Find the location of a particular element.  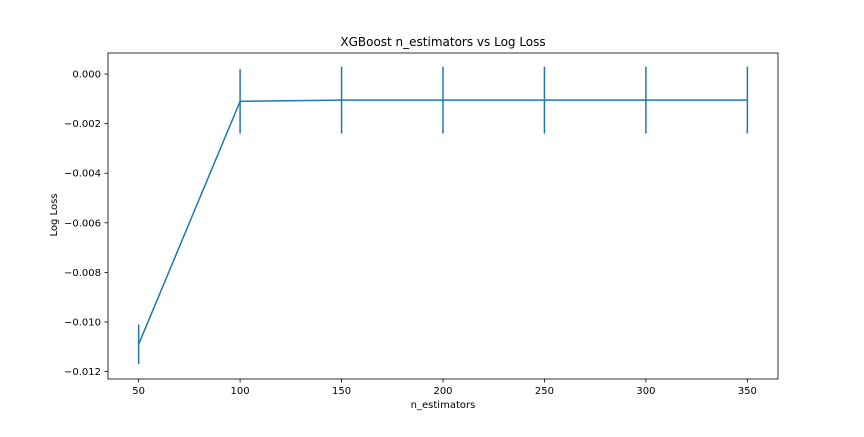

chart-title: XGBoost n_estimators vs Log Loss is located at coordinates (442, 42).